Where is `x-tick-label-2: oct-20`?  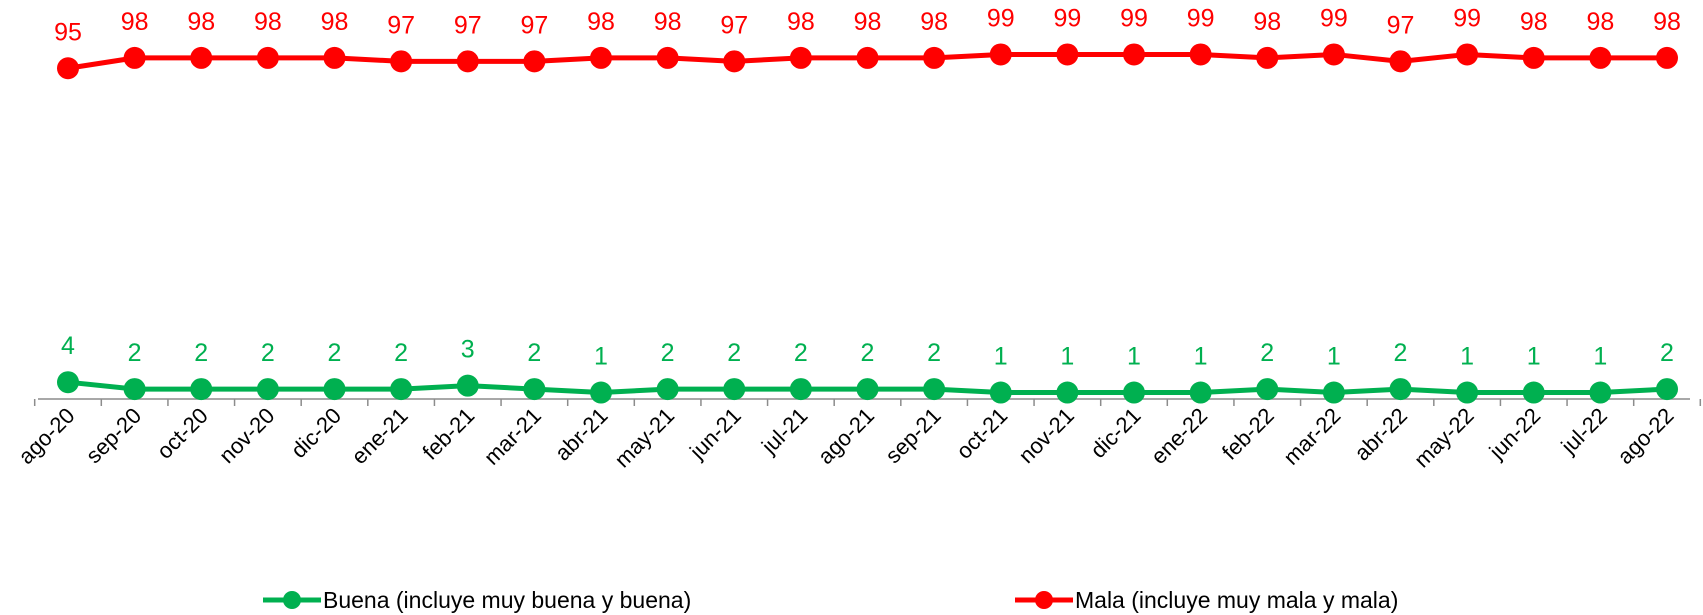
x-tick-label-2: oct-20 is located at coordinates (182, 433).